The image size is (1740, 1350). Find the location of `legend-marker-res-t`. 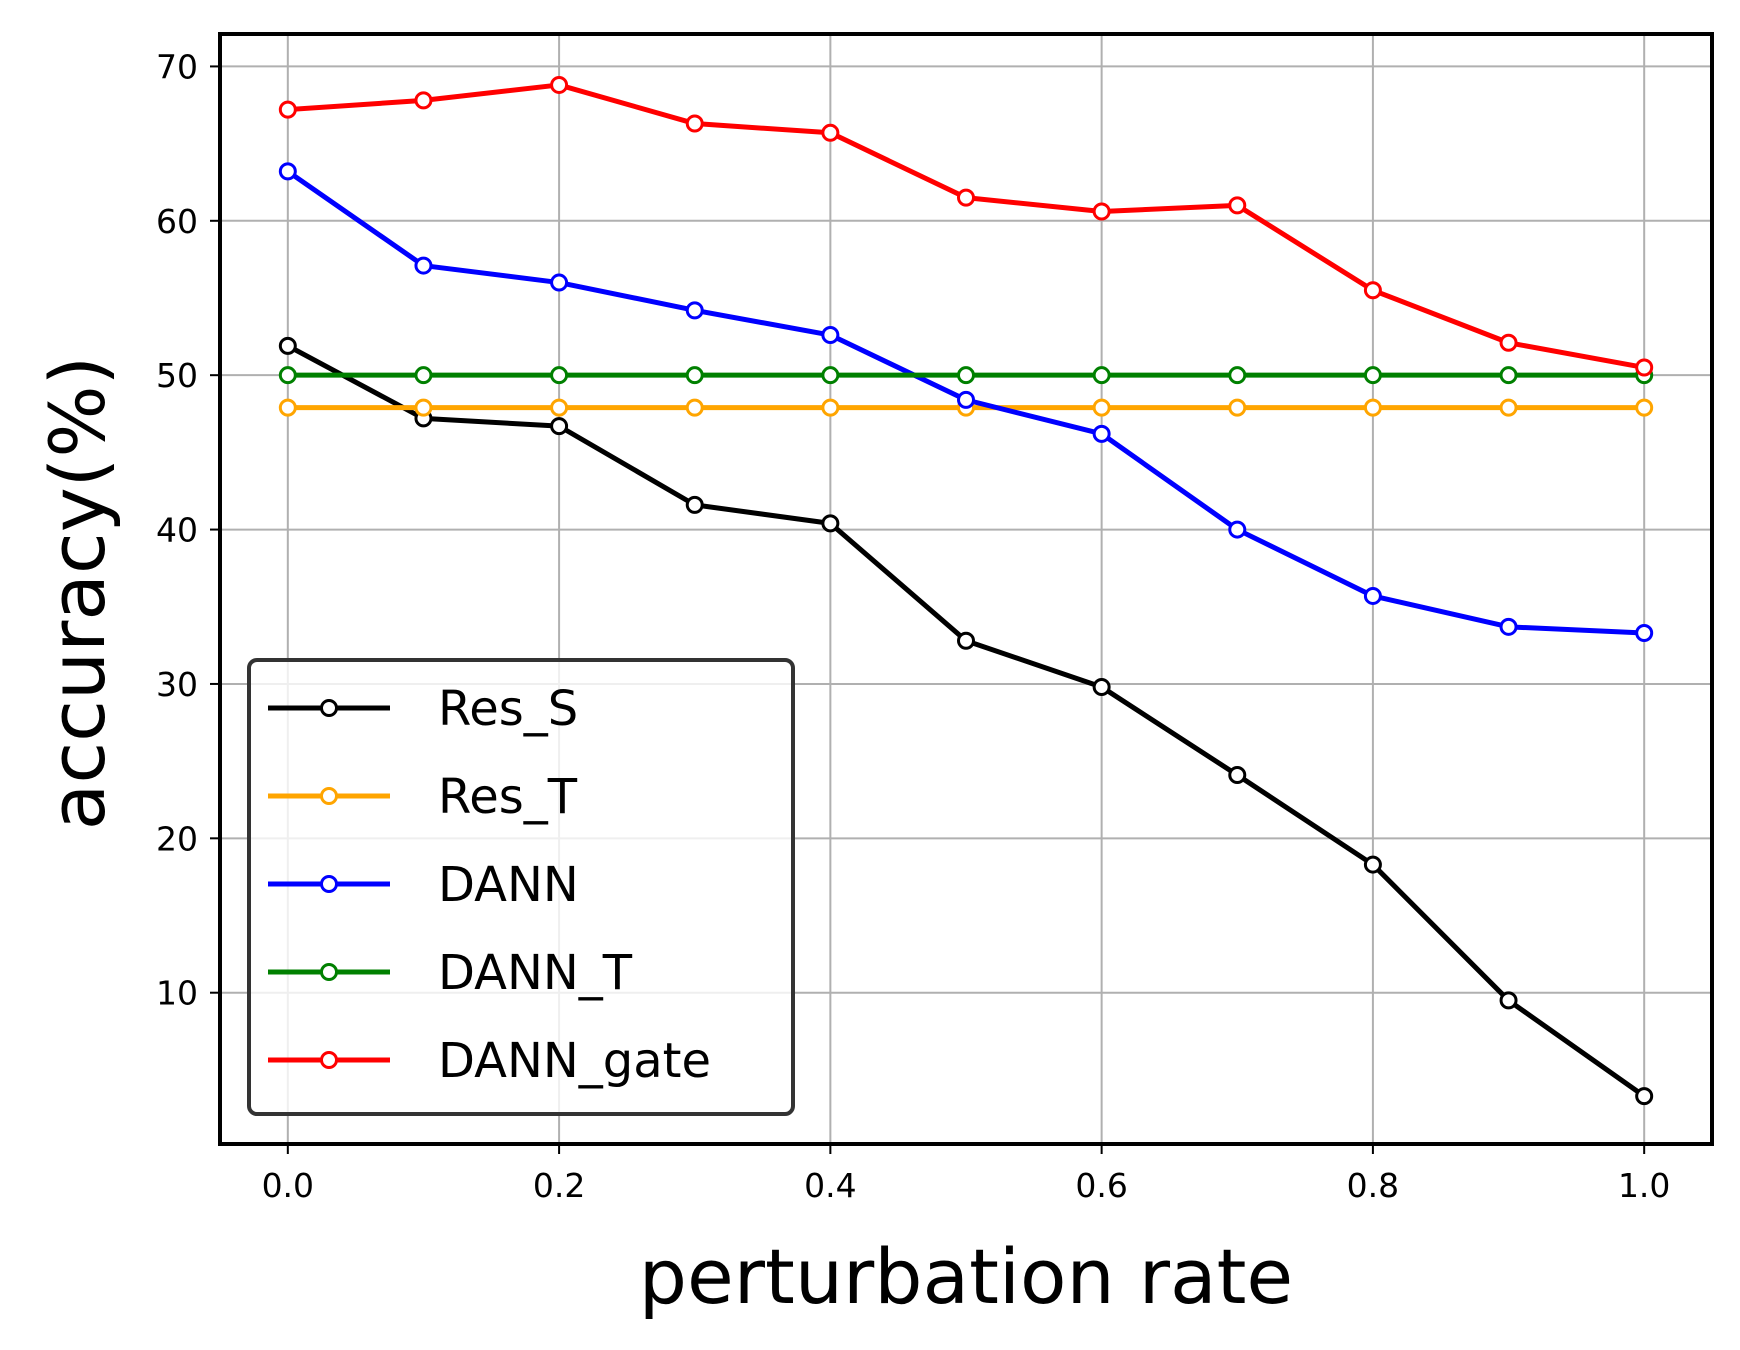

legend-marker-res-t is located at coordinates (329, 796).